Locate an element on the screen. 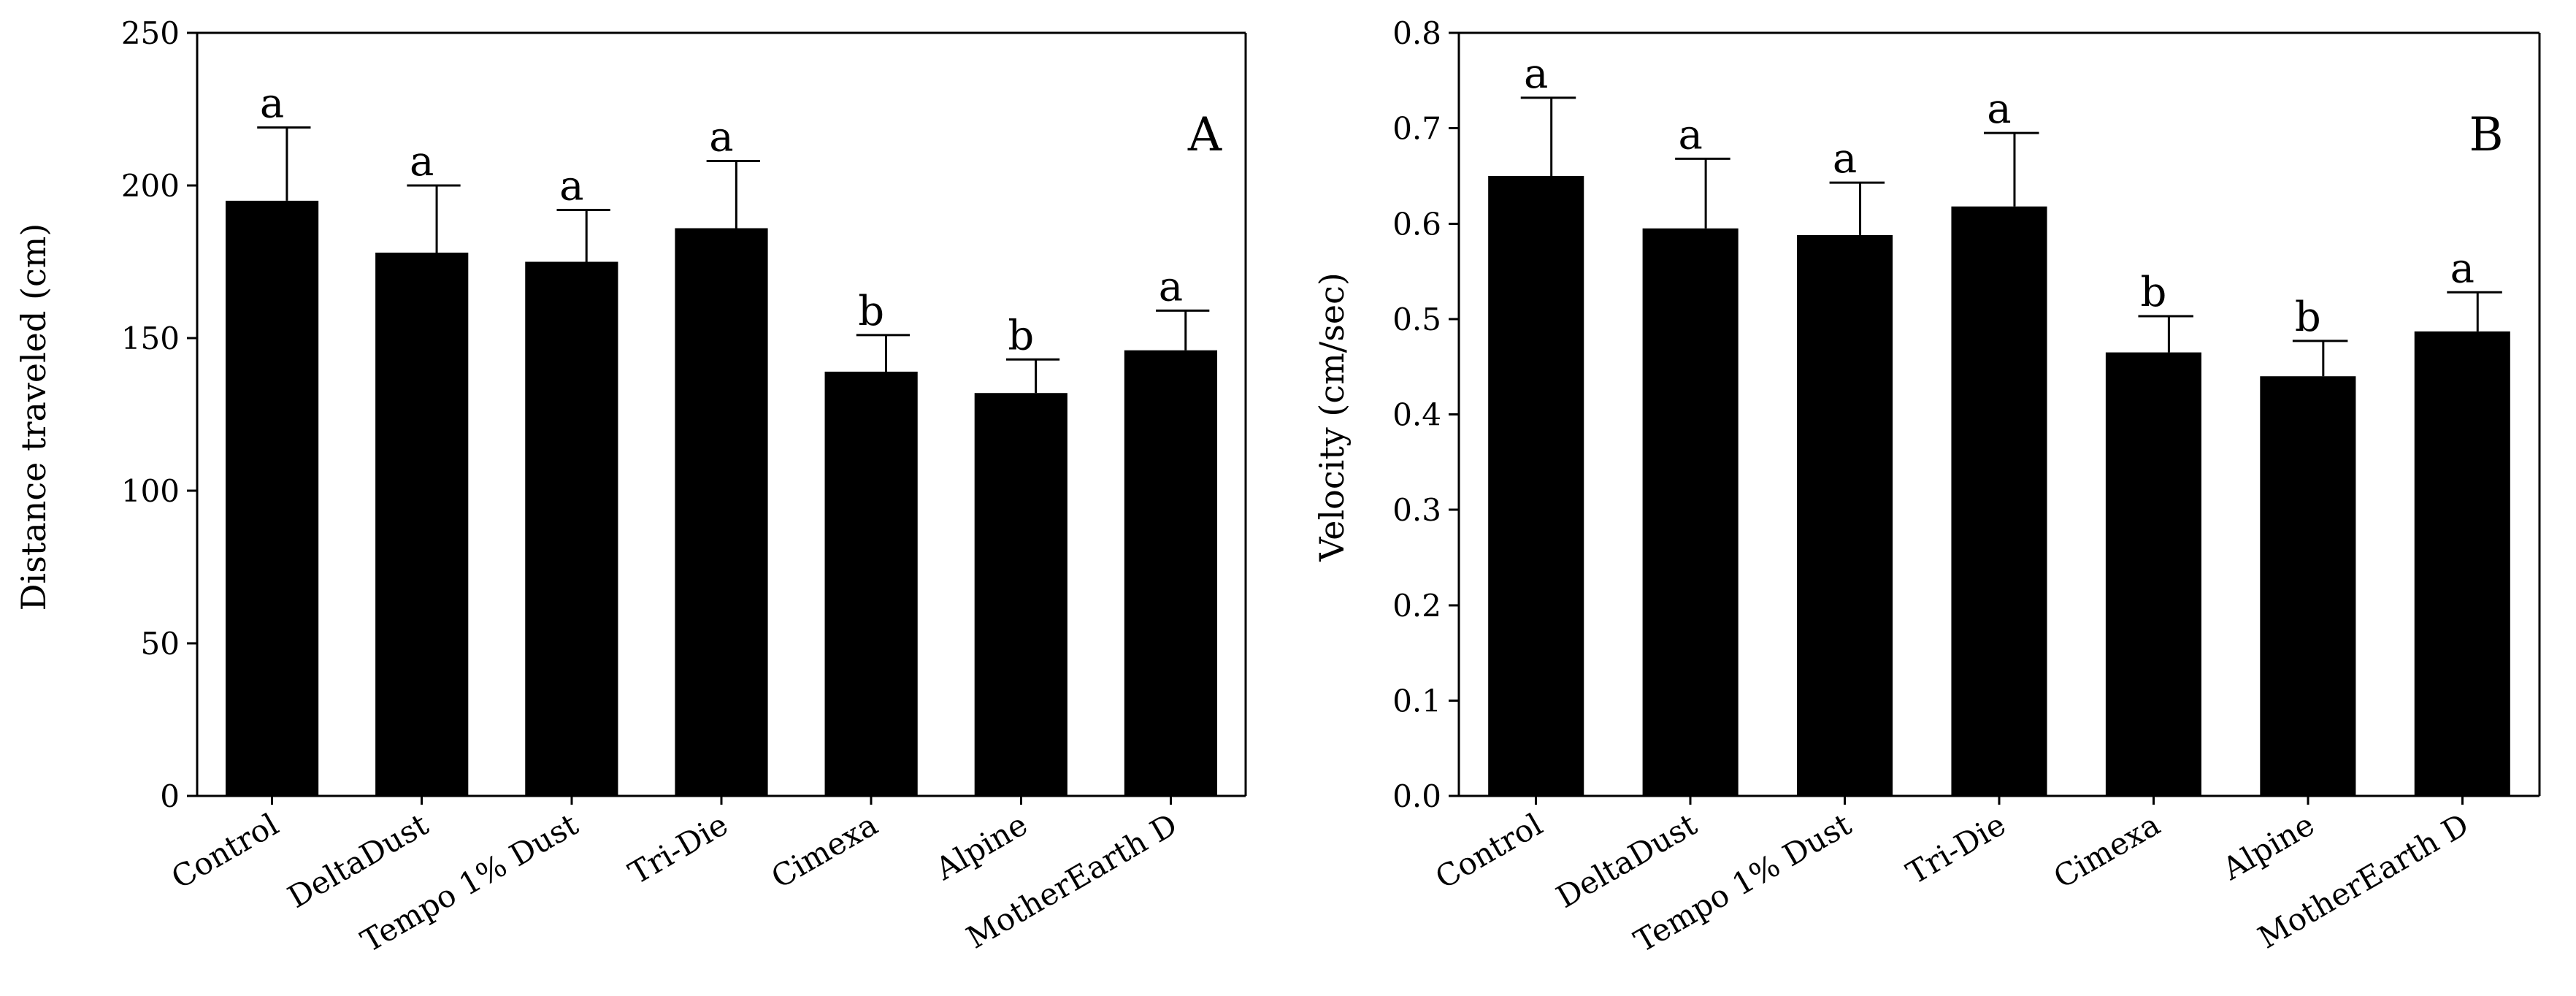 This screenshot has height=996, width=2576. panel-label: A is located at coordinates (1204, 135).